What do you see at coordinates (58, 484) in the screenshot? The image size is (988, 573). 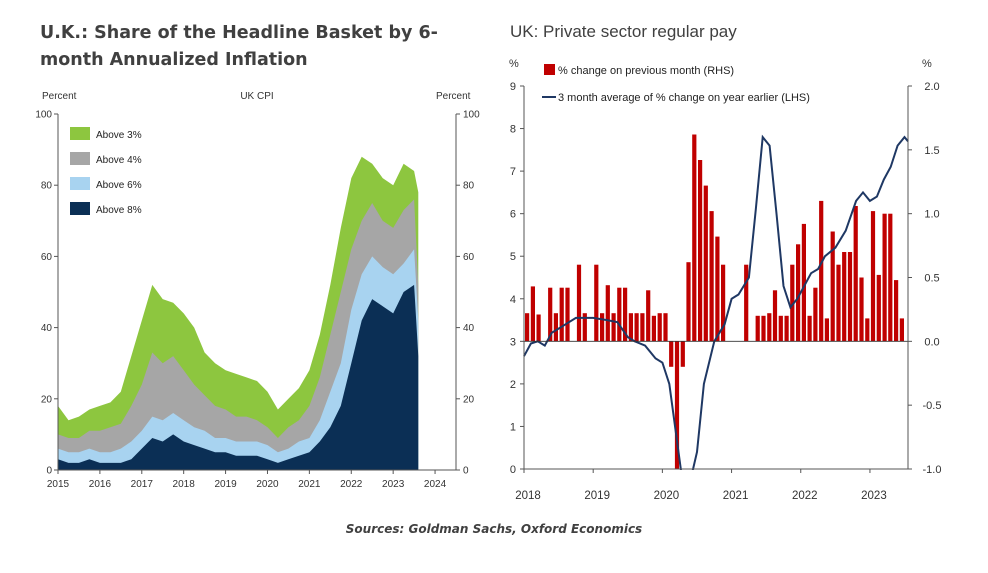 I see `left-xtick-label: 2015` at bounding box center [58, 484].